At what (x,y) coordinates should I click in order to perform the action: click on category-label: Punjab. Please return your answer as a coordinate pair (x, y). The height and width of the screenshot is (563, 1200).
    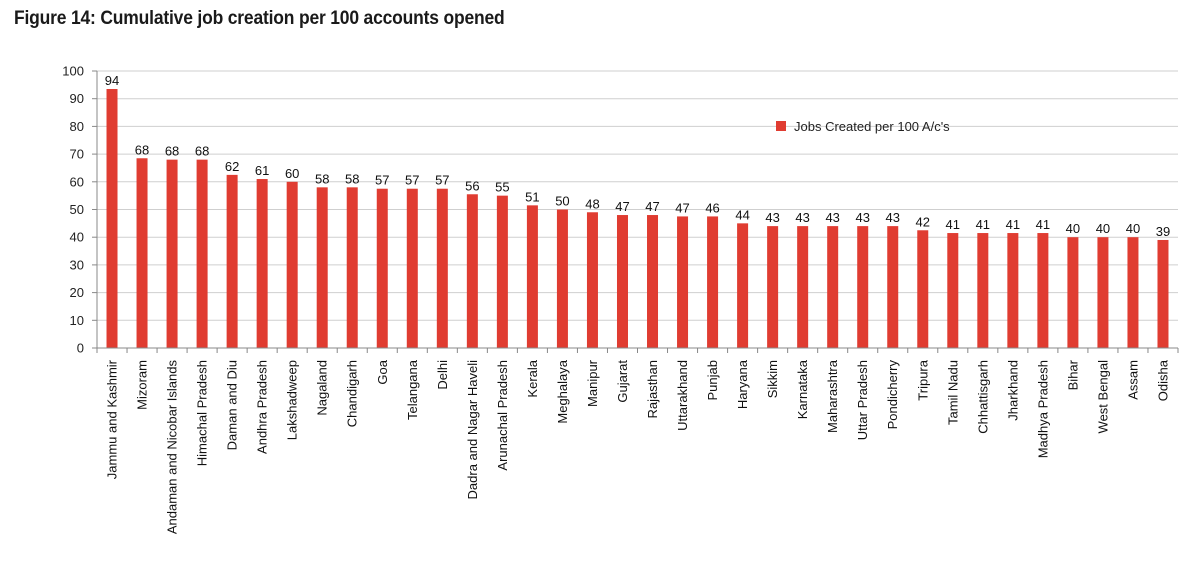
    Looking at the image, I should click on (712, 380).